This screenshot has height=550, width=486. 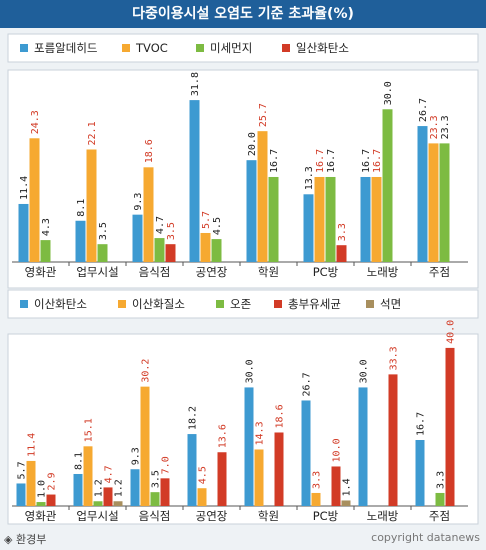 What do you see at coordinates (243, 14) in the screenshot?
I see `chart-title: 다중이용시설 오염도 기준 초과율(%)` at bounding box center [243, 14].